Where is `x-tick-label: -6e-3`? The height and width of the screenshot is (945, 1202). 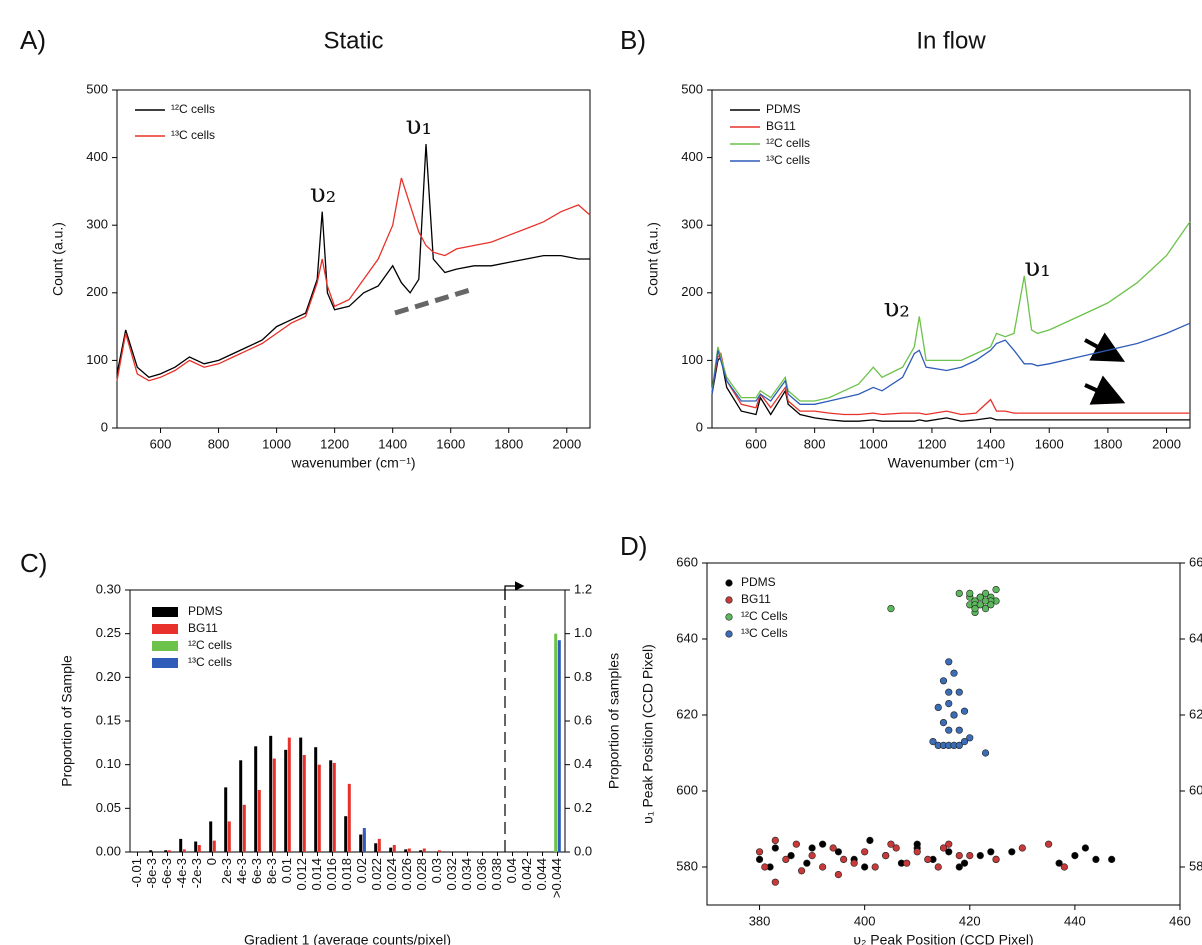 x-tick-label: -6e-3 is located at coordinates (166, 873).